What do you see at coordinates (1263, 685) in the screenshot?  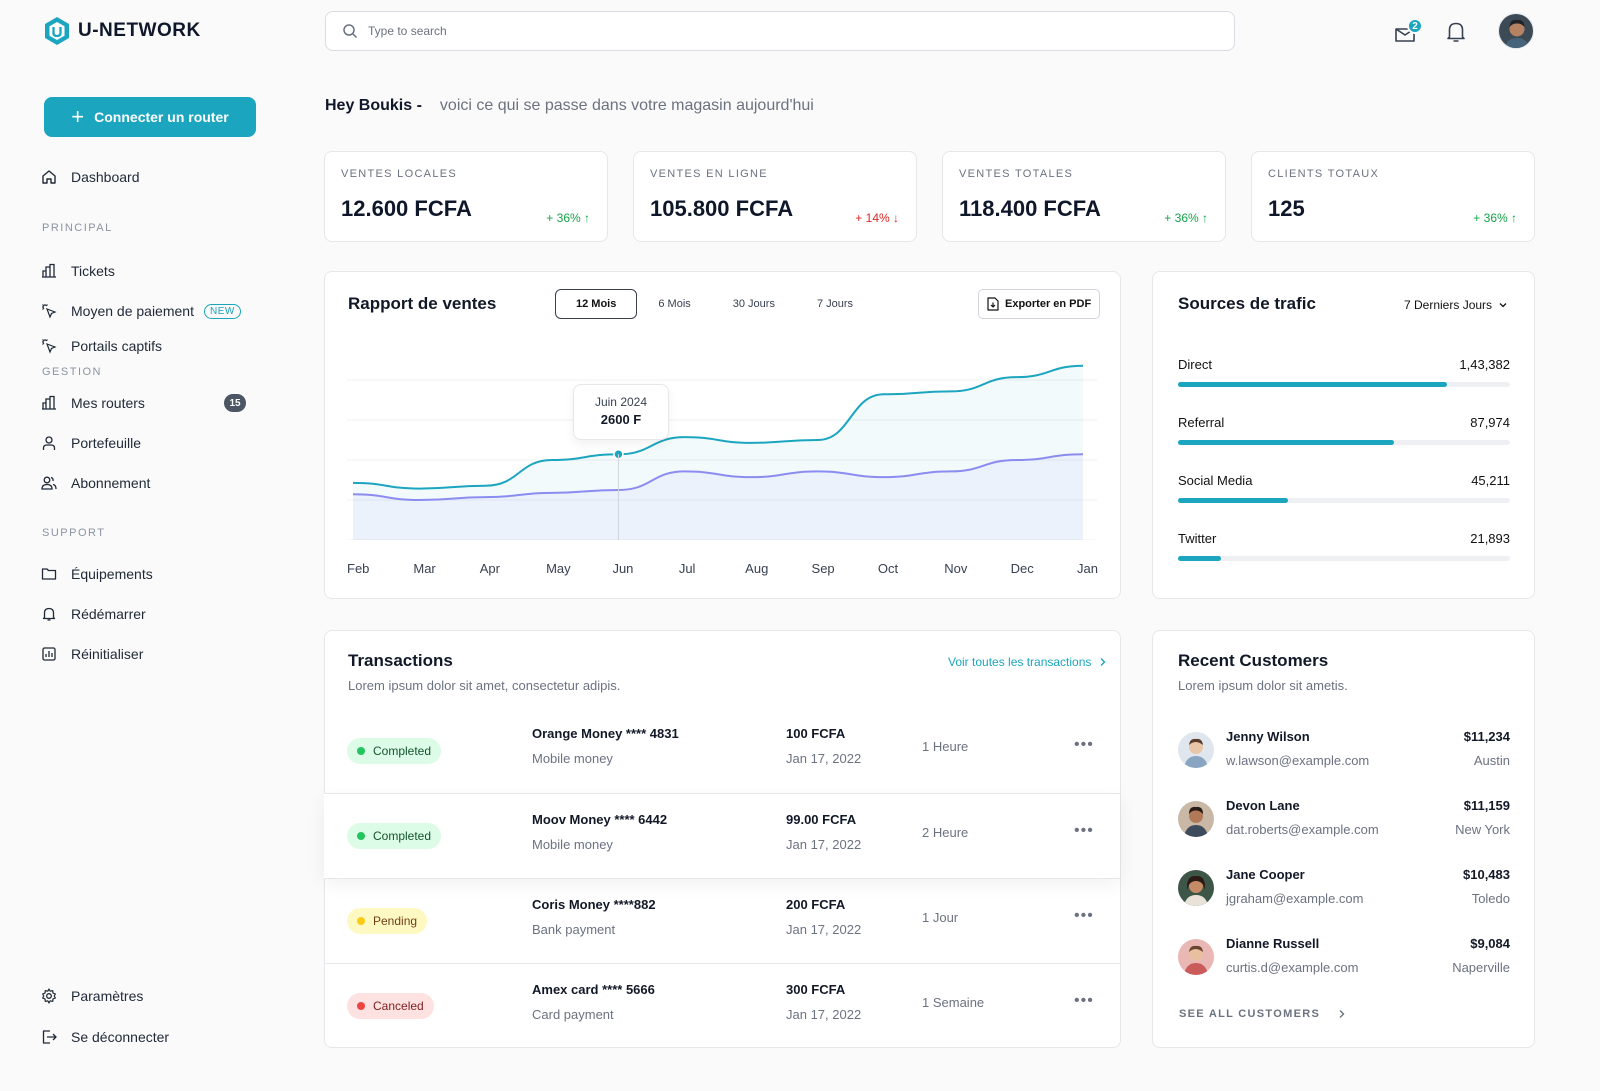 I see `customers-subtitle: Lorem ipsum dolor sit ametis.` at bounding box center [1263, 685].